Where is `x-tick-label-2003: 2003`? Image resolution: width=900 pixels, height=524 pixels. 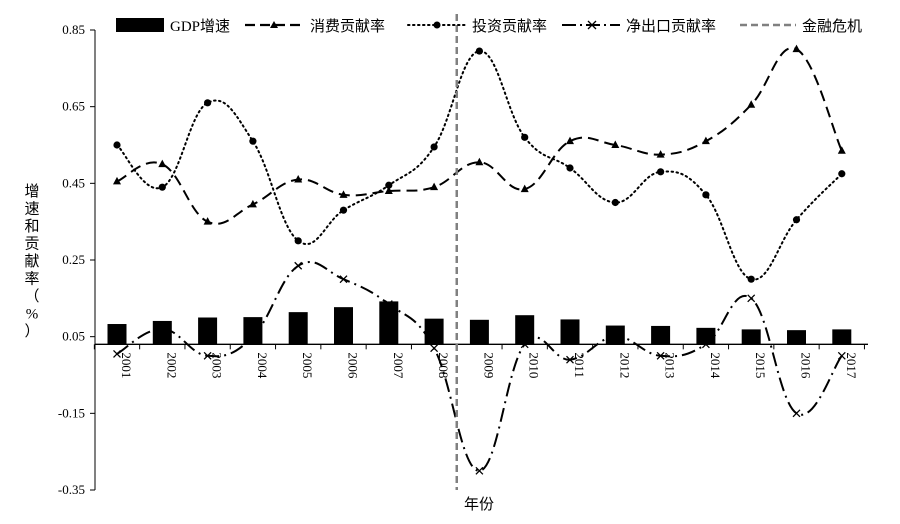 x-tick-label-2003: 2003 is located at coordinates (217, 365).